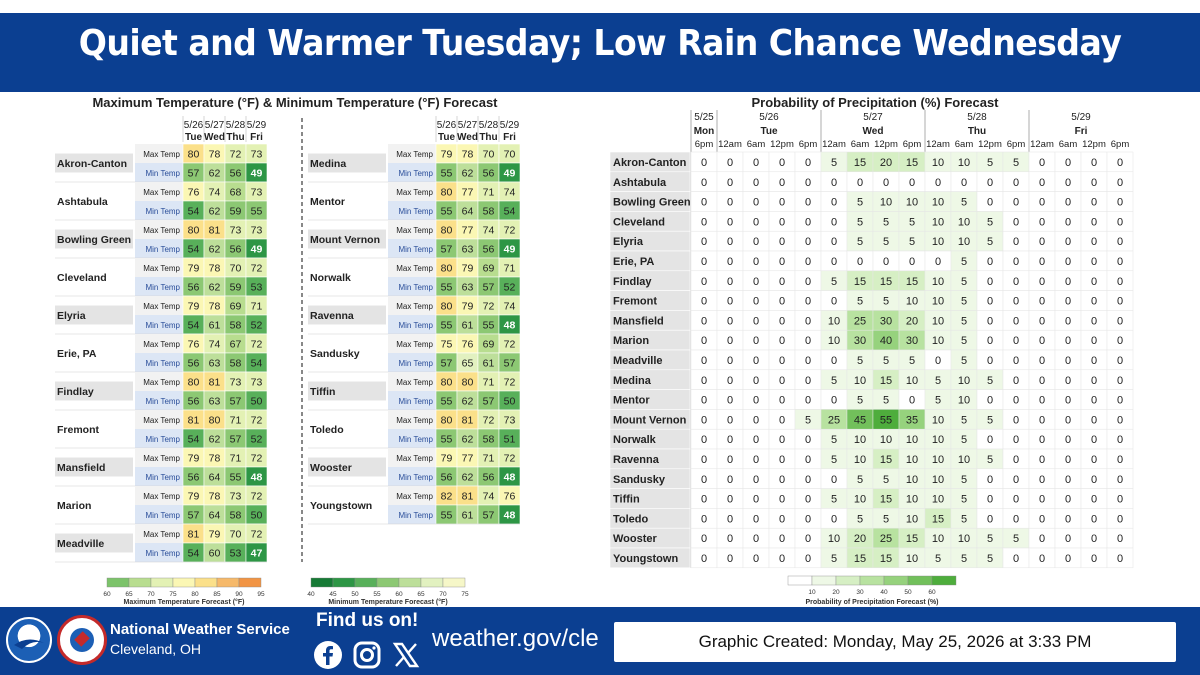  I want to click on pop-day-header: Thu, so click(977, 131).